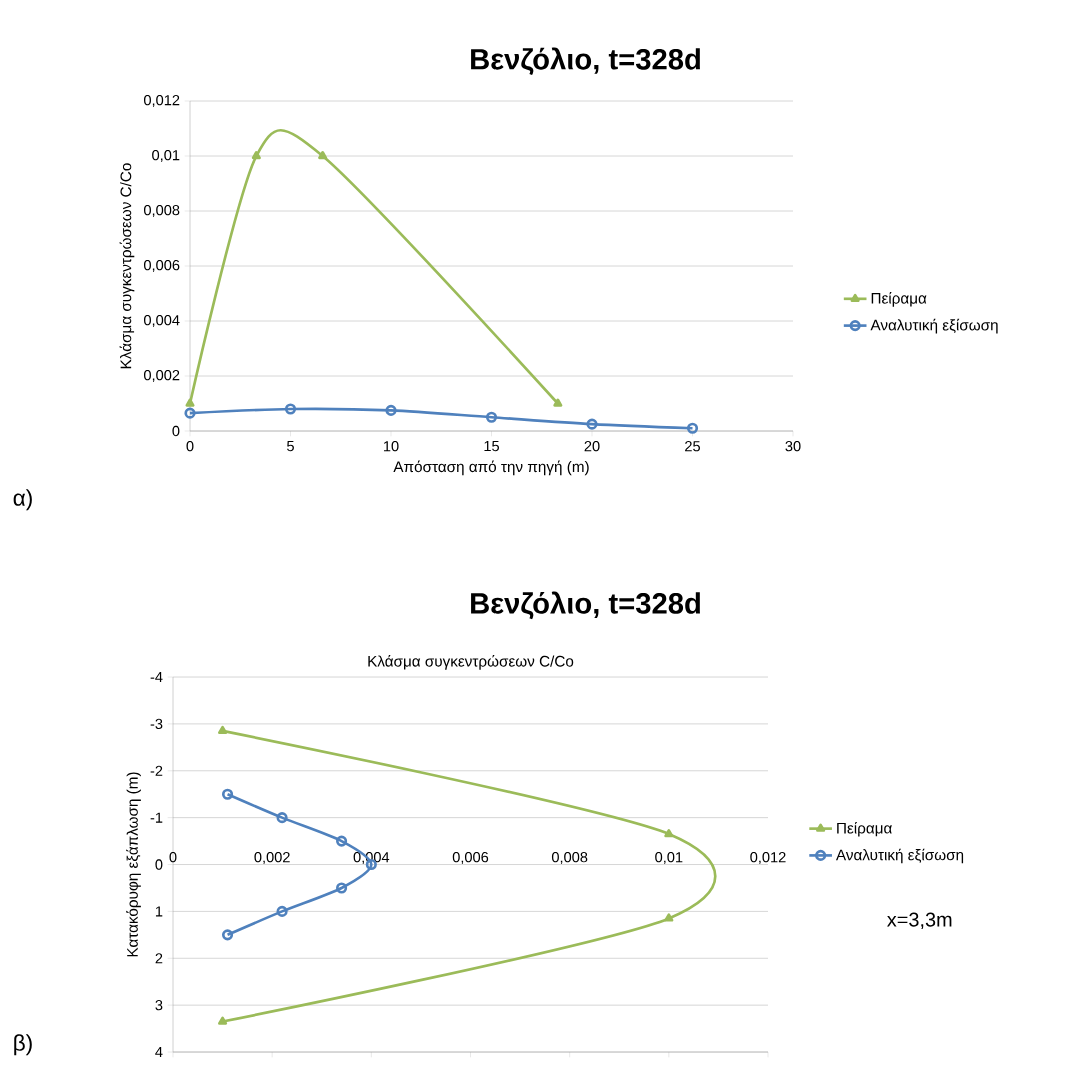 Image resolution: width=1081 pixels, height=1076 pixels. What do you see at coordinates (470, 858) in the screenshot?
I see `x-tick-label: 0,006` at bounding box center [470, 858].